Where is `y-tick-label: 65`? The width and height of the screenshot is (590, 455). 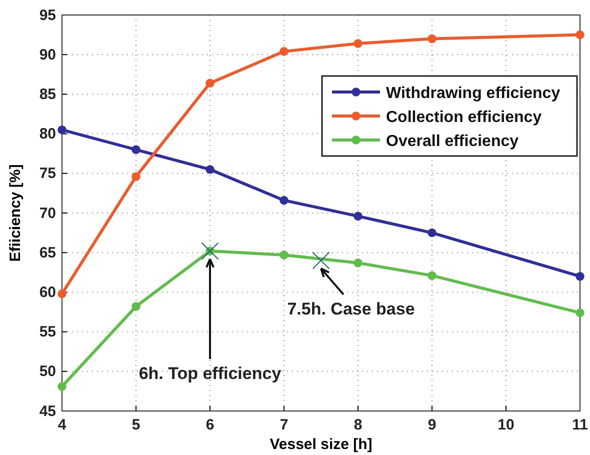 y-tick-label: 65 is located at coordinates (47, 253).